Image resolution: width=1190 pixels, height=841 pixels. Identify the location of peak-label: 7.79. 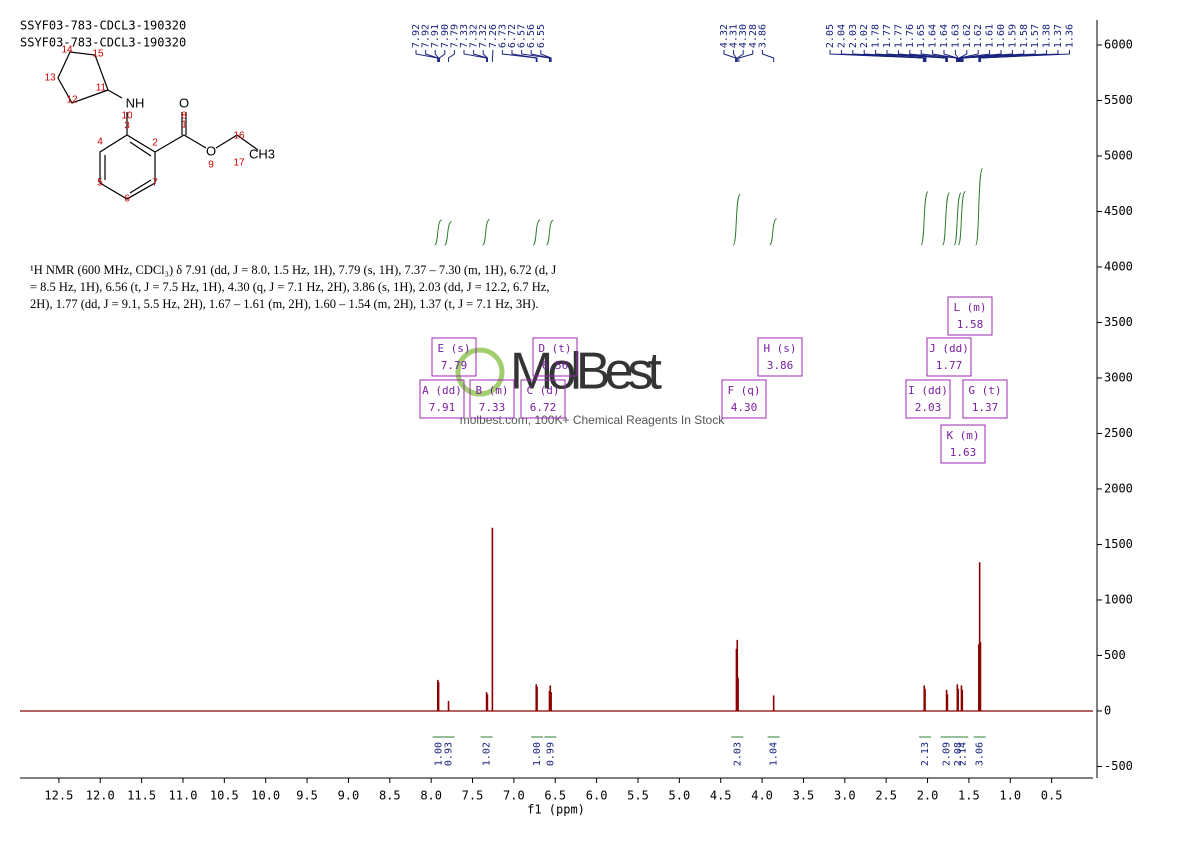
(454, 36).